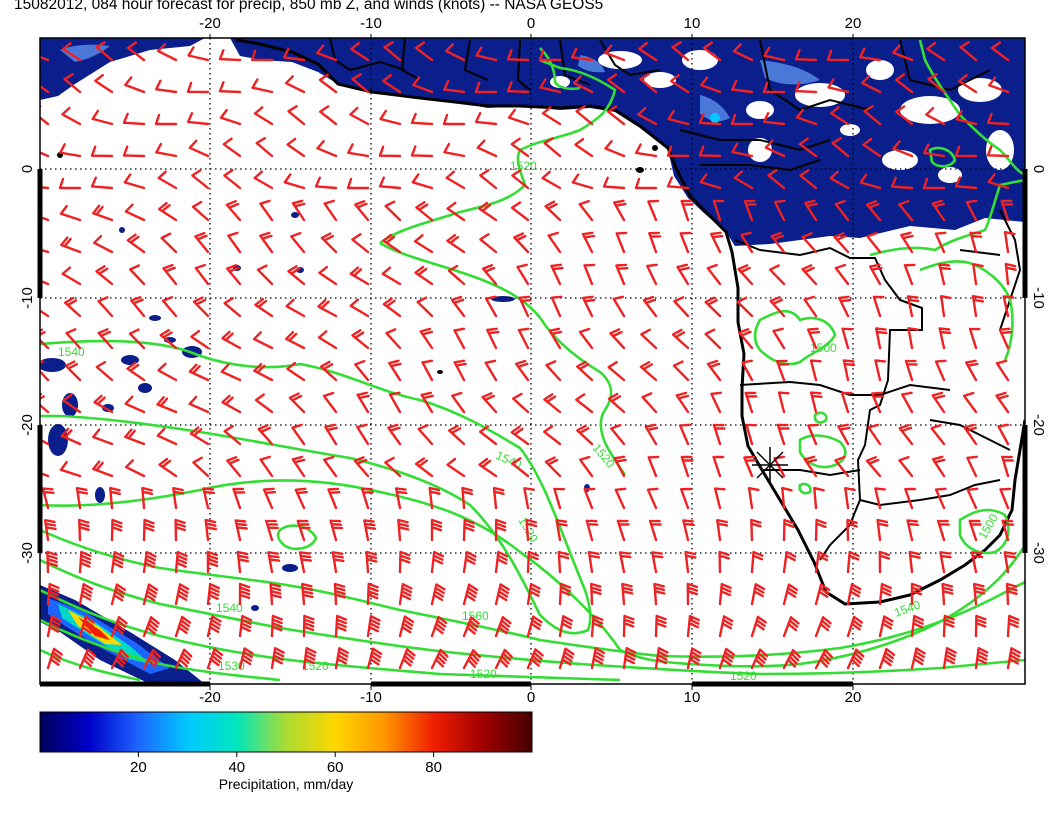 This screenshot has width=1056, height=816. I want to click on y-tick-label: -10, so click(27, 298).